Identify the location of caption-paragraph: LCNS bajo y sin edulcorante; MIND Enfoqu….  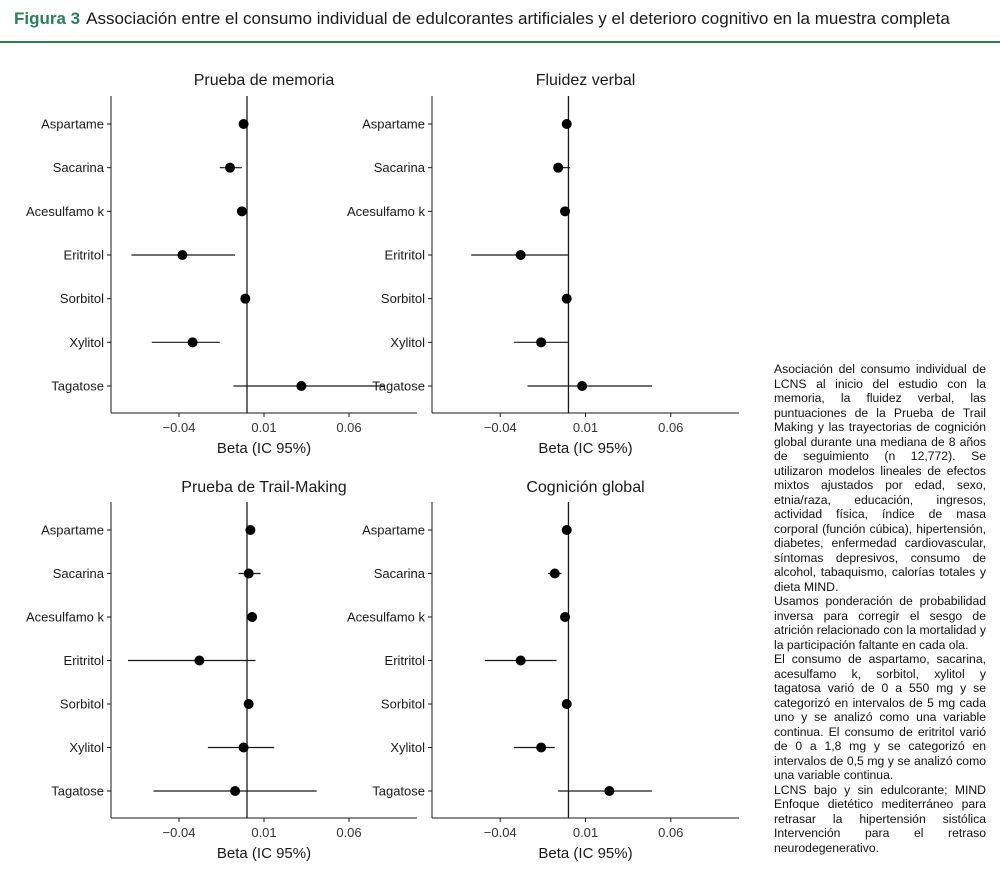
(880, 818).